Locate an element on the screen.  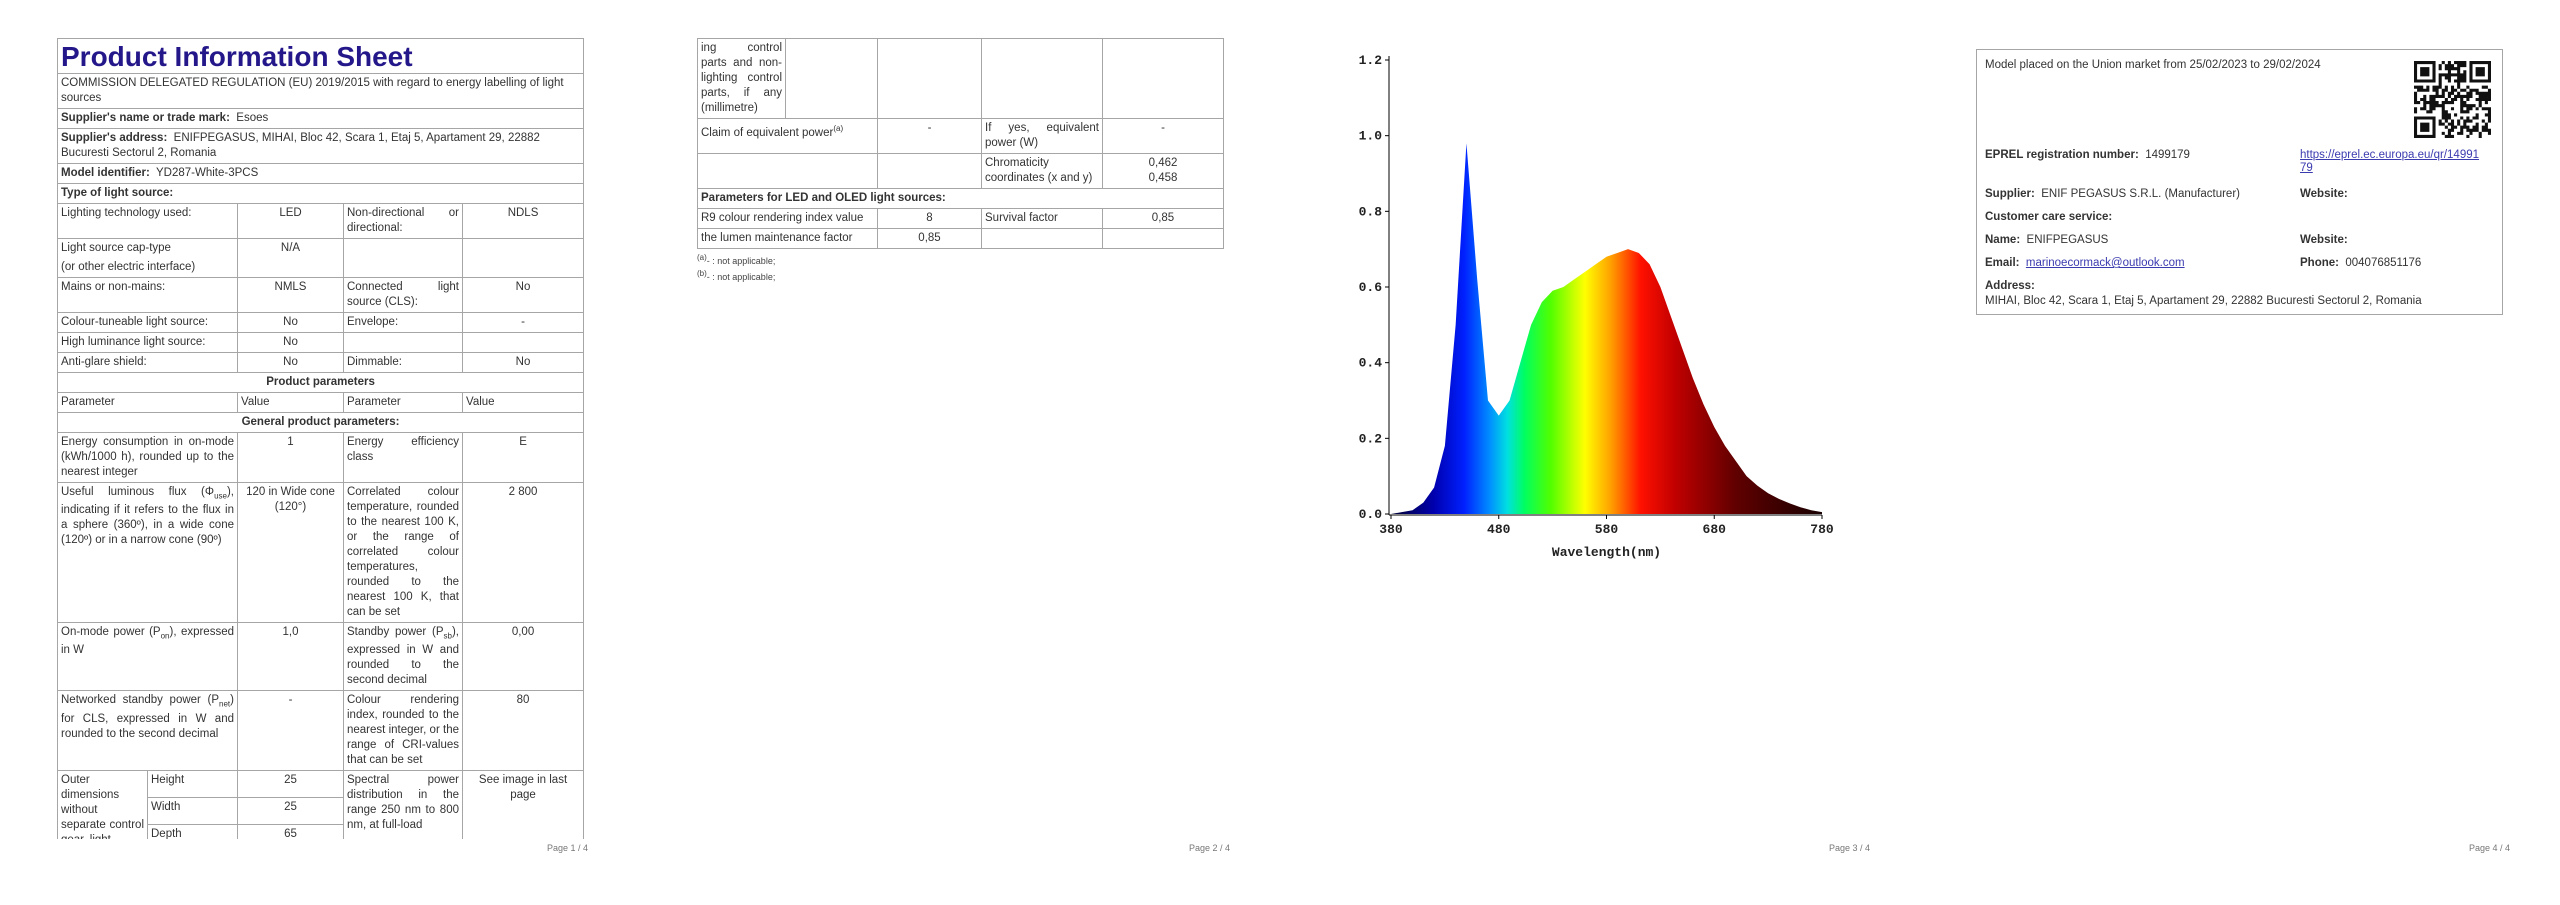
table-cell: 8 is located at coordinates (929, 218).